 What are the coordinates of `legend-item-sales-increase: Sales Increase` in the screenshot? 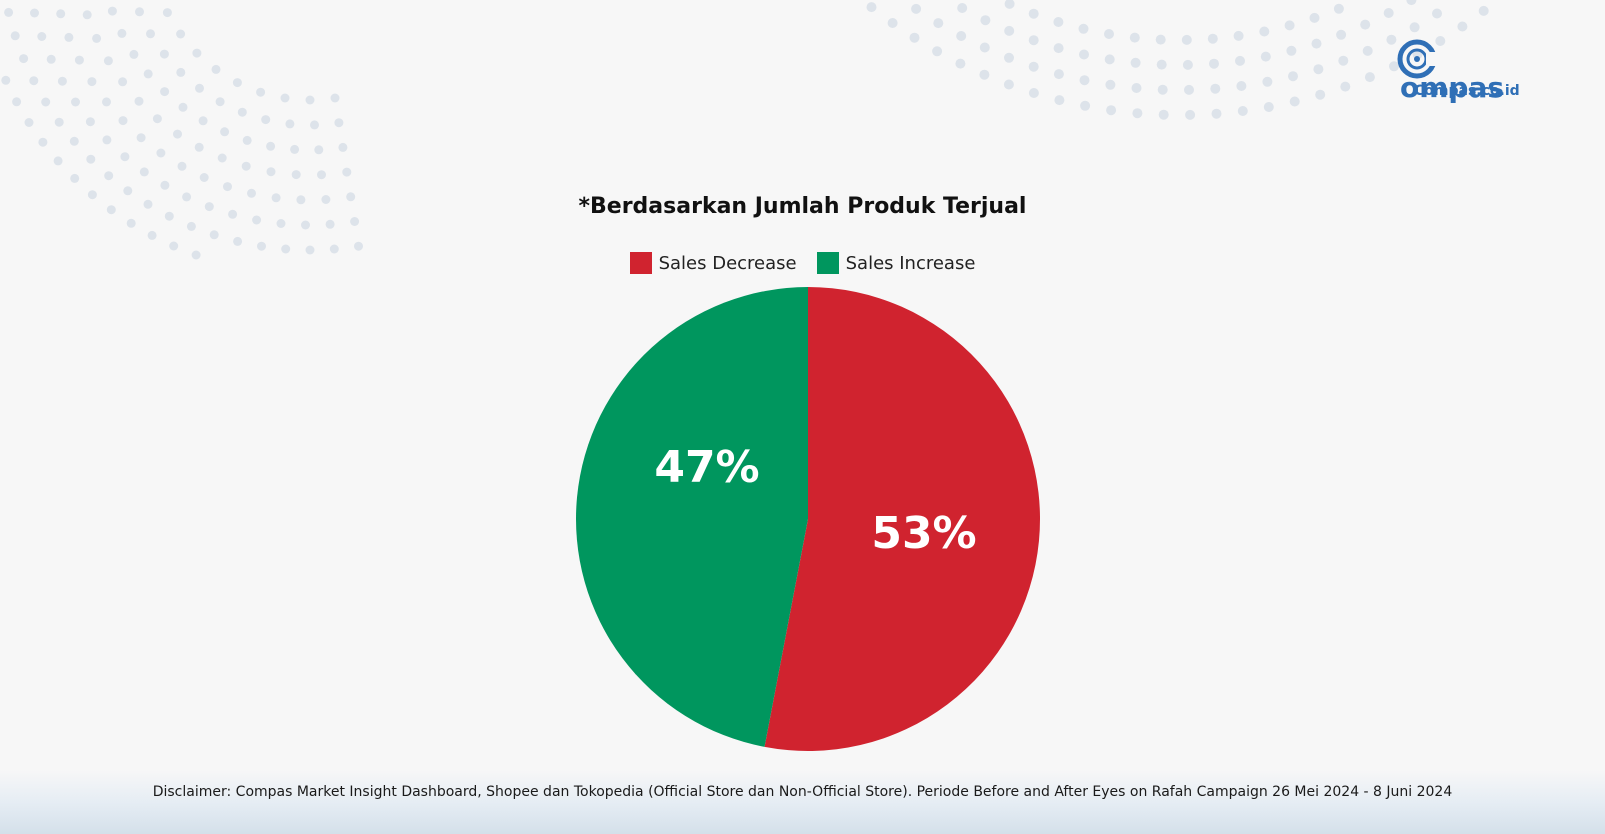 It's located at (896, 263).